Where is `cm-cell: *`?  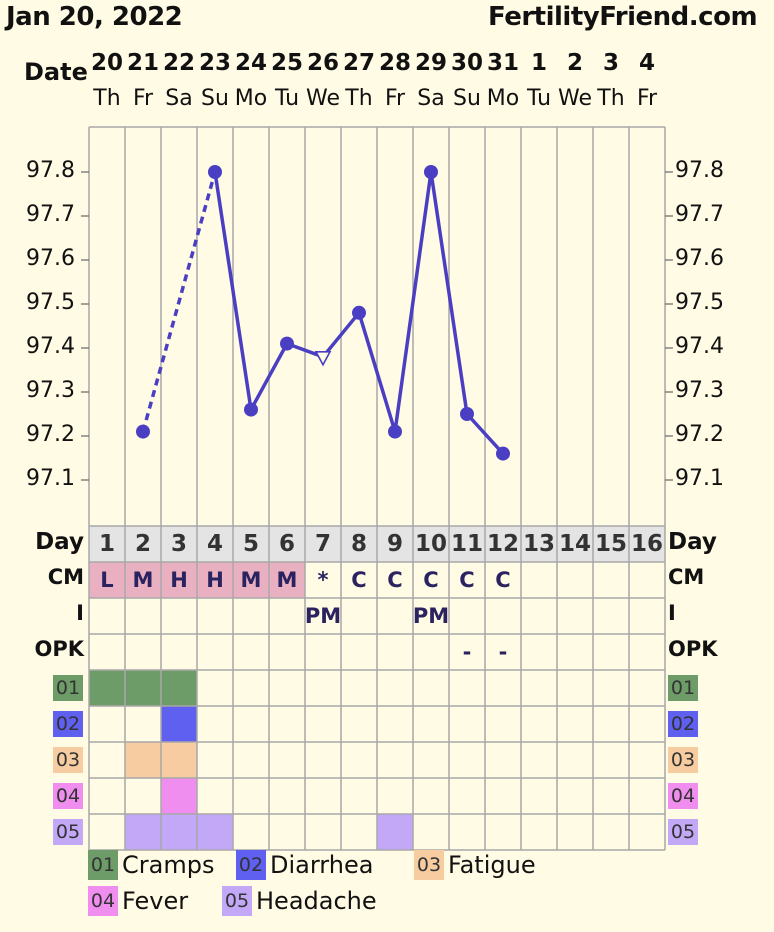
cm-cell: * is located at coordinates (323, 580).